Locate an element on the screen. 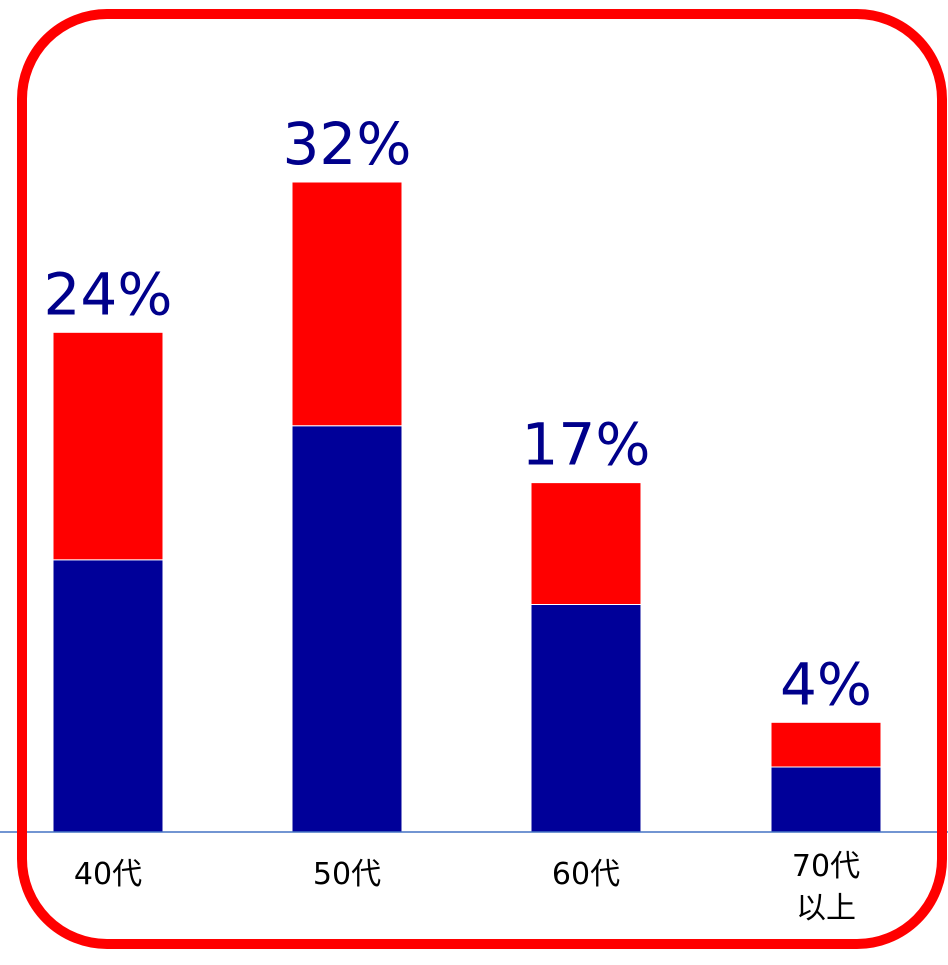 The height and width of the screenshot is (965, 948). category-label-line: 60代 is located at coordinates (586, 874).